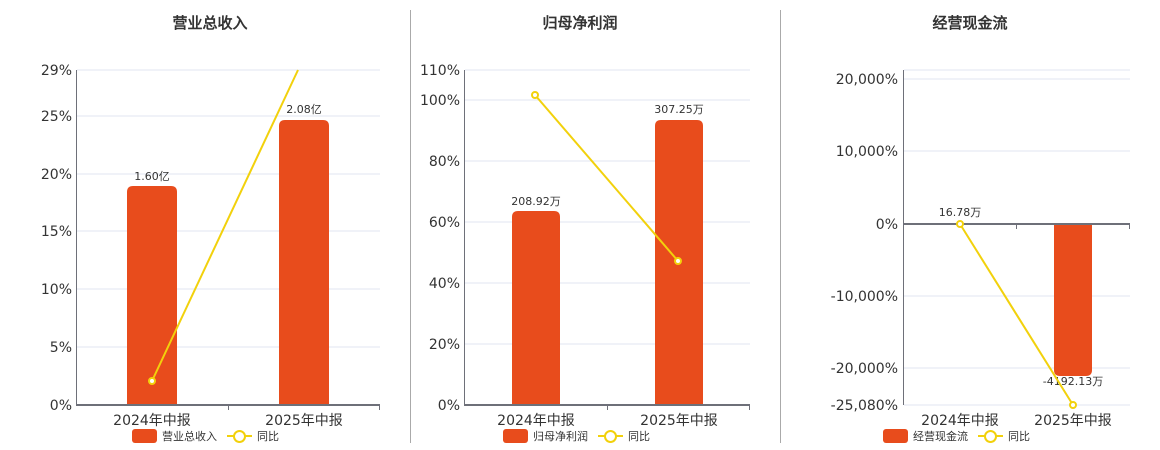 The width and height of the screenshot is (1160, 450). What do you see at coordinates (444, 284) in the screenshot?
I see `svg-text: 40%` at bounding box center [444, 284].